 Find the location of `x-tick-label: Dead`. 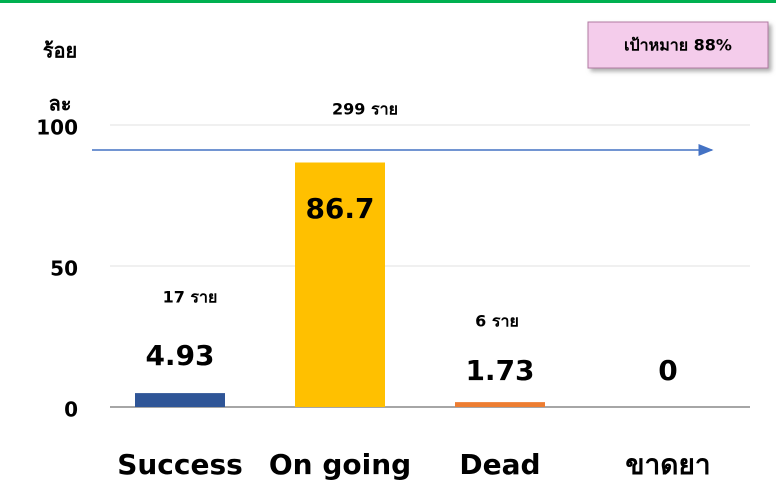

x-tick-label: Dead is located at coordinates (499, 464).